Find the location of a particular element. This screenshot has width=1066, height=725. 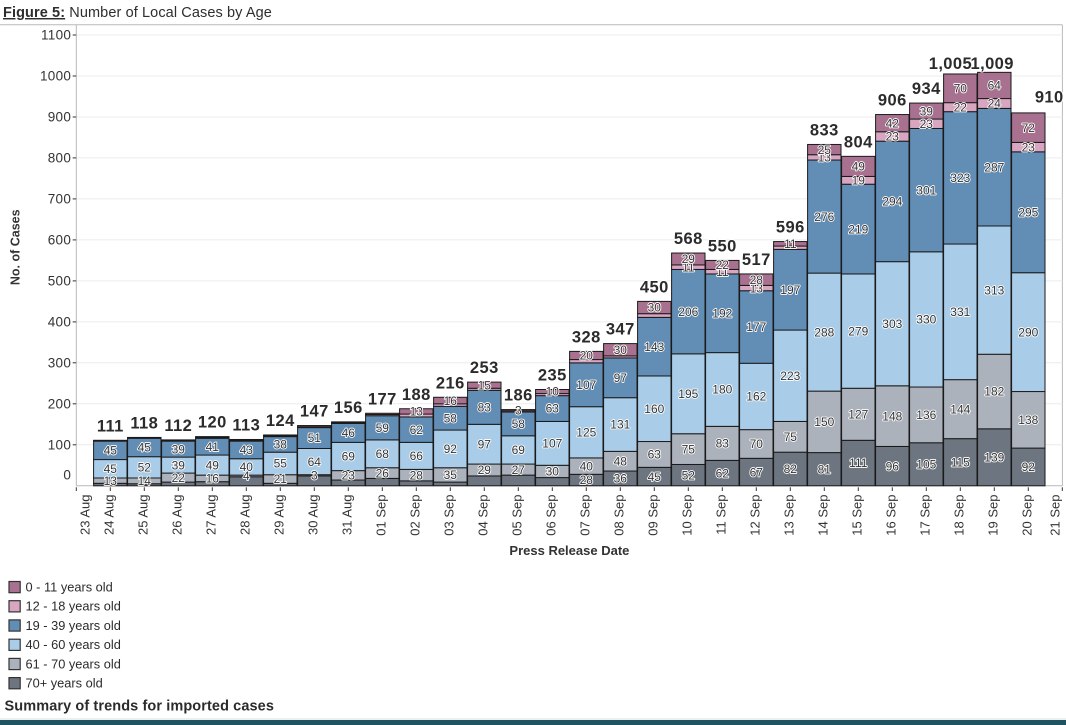

svg-text: 64 is located at coordinates (995, 86).